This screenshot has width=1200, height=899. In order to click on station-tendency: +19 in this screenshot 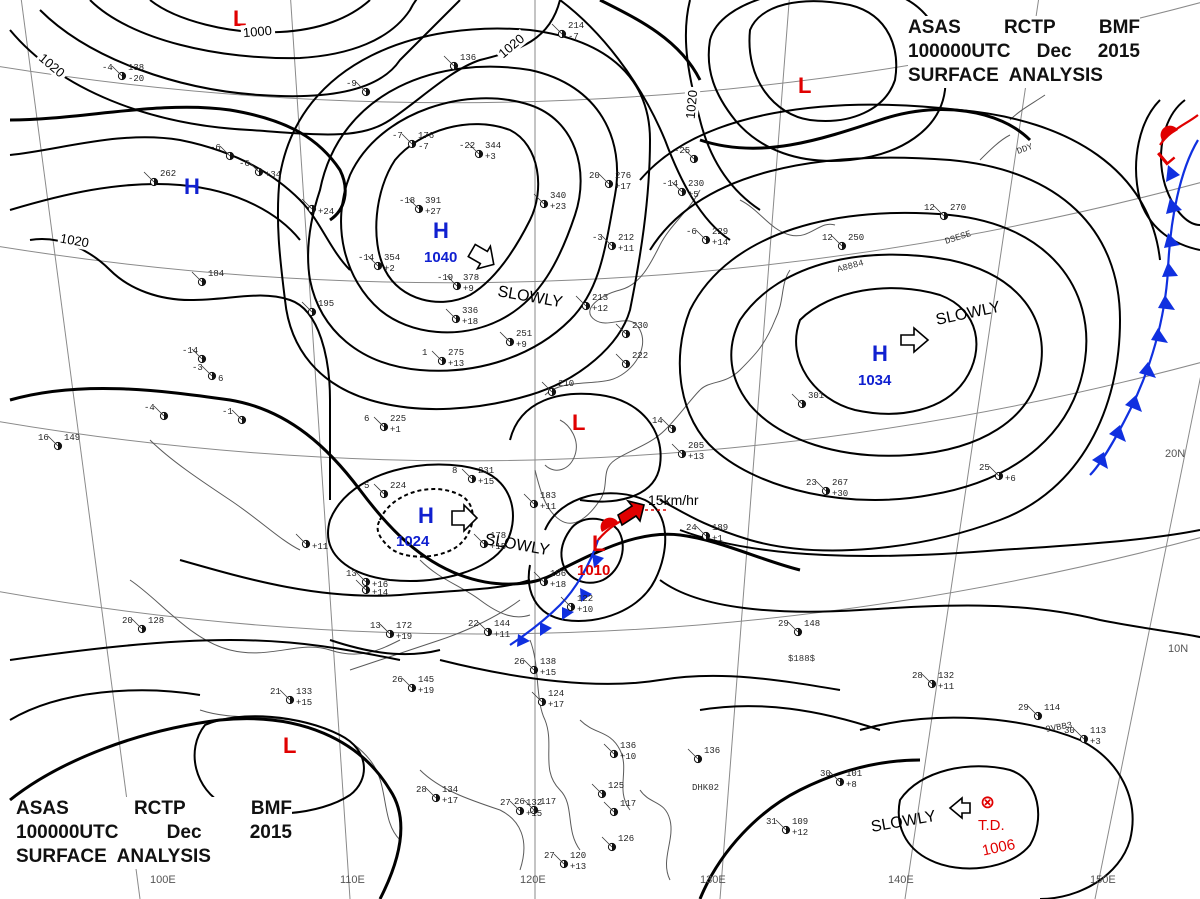, I will do `click(404, 637)`.